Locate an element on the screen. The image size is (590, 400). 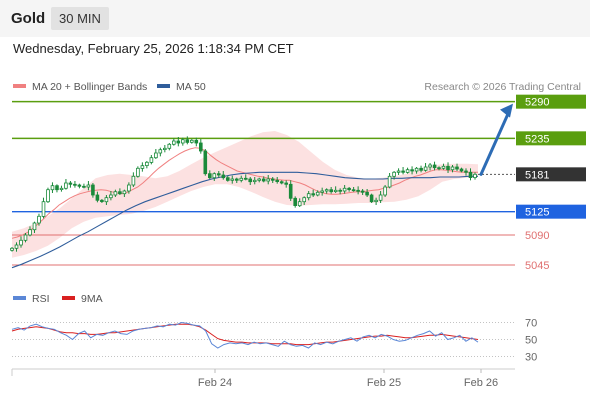
rsi-legend-item: 9MA is located at coordinates (82, 299).